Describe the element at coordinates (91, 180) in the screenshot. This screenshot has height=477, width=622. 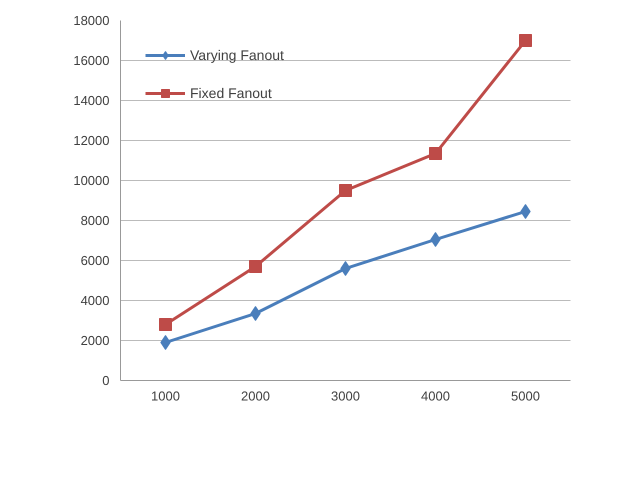
I see `y-tick-label: 10000` at that location.